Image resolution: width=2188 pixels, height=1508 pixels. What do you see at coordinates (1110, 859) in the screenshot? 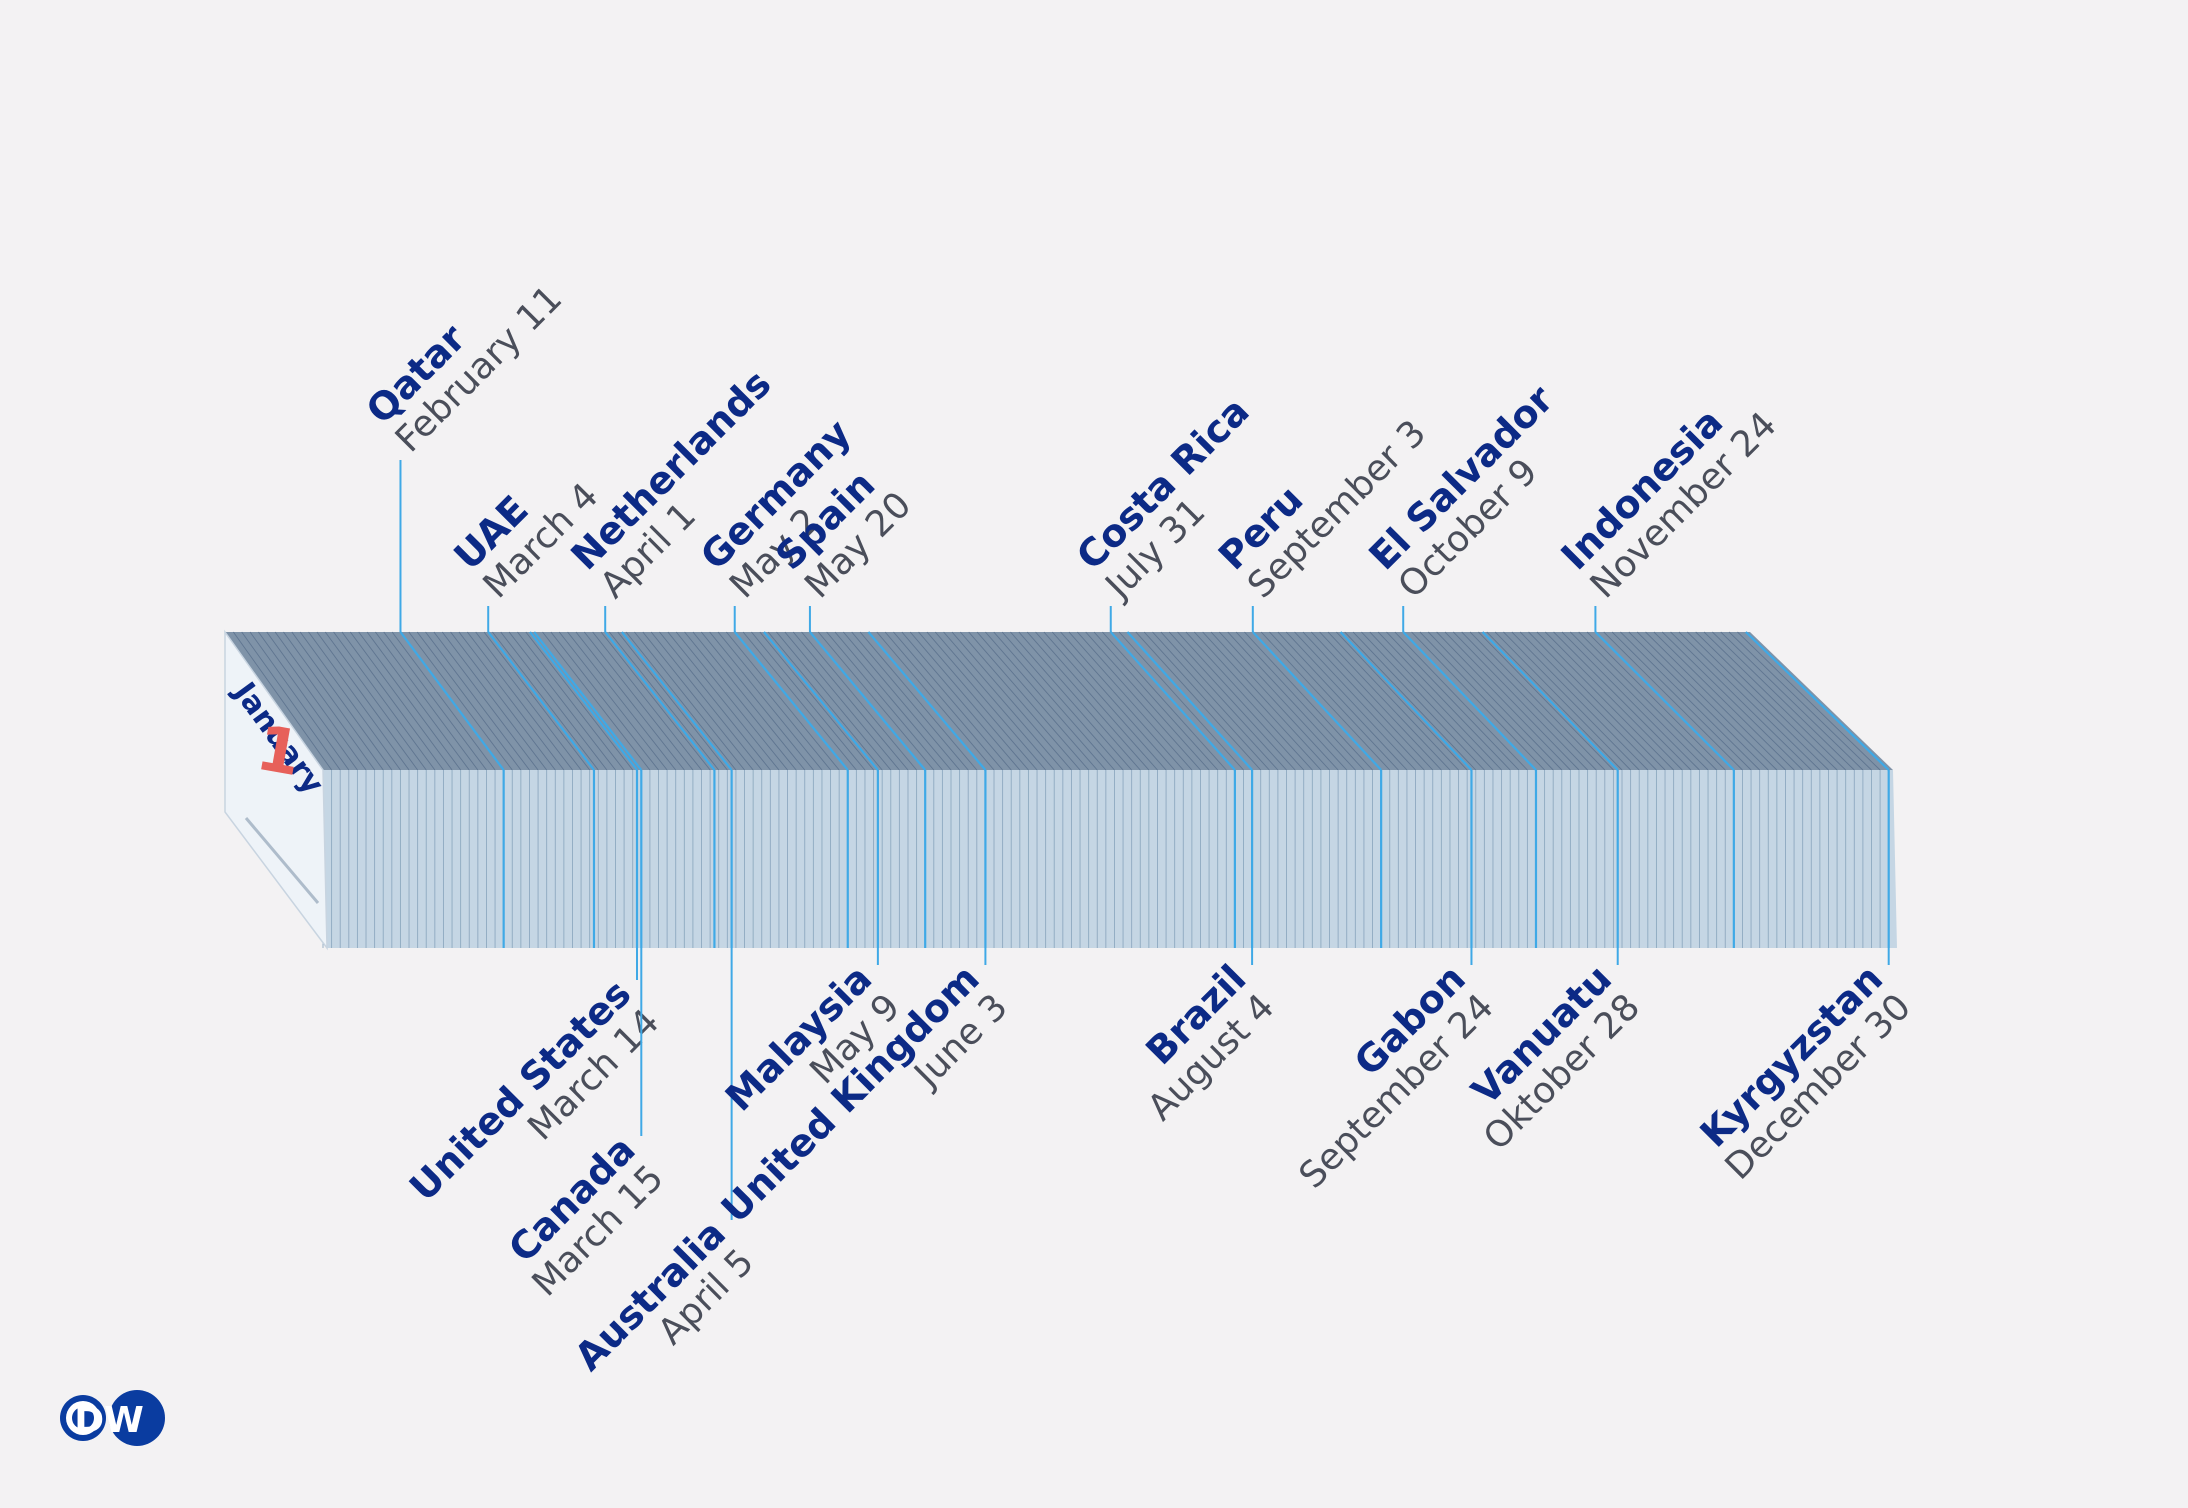
I see `calendar-front-face` at bounding box center [1110, 859].